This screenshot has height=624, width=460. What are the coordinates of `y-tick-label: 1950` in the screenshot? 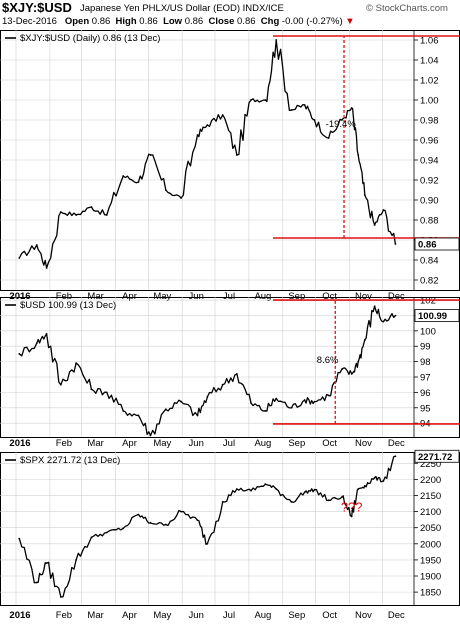 It's located at (430, 560).